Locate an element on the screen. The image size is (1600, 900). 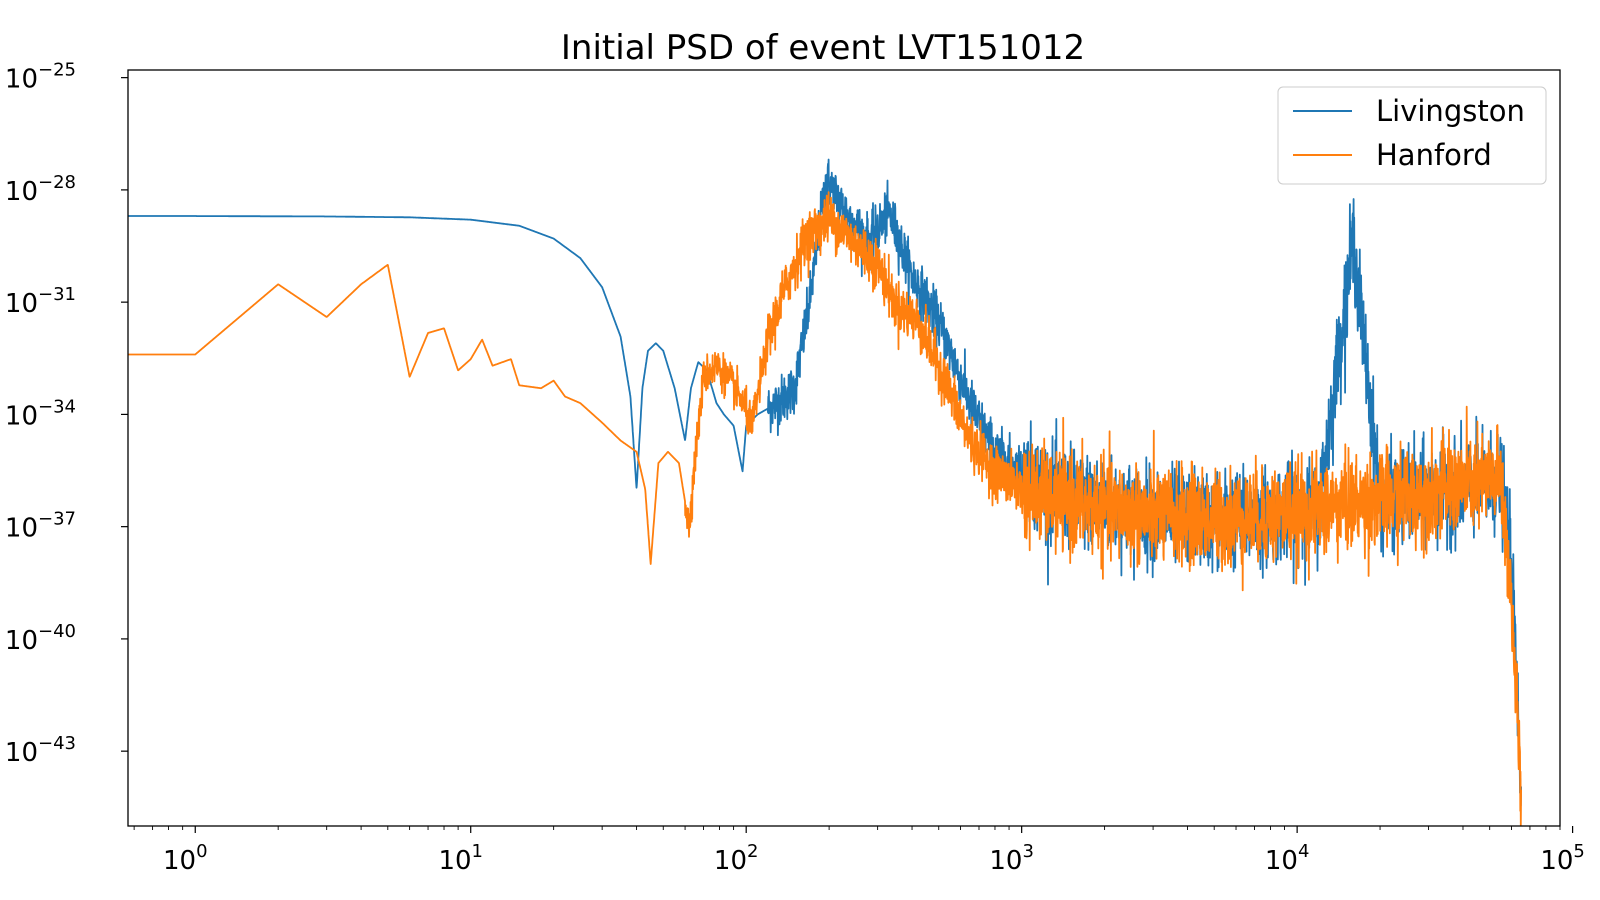
y-tick-label: 10−40 is located at coordinates (40, 638).